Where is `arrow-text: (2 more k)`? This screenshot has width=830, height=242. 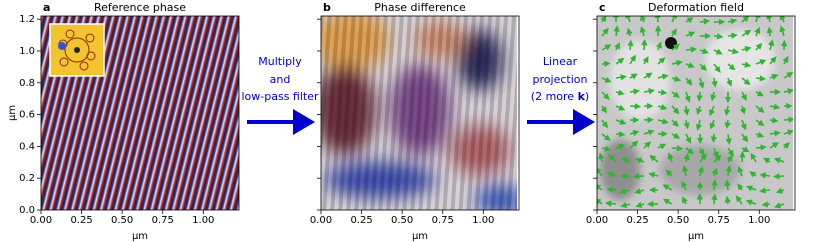
arrow-text: (2 more k) is located at coordinates (560, 96).